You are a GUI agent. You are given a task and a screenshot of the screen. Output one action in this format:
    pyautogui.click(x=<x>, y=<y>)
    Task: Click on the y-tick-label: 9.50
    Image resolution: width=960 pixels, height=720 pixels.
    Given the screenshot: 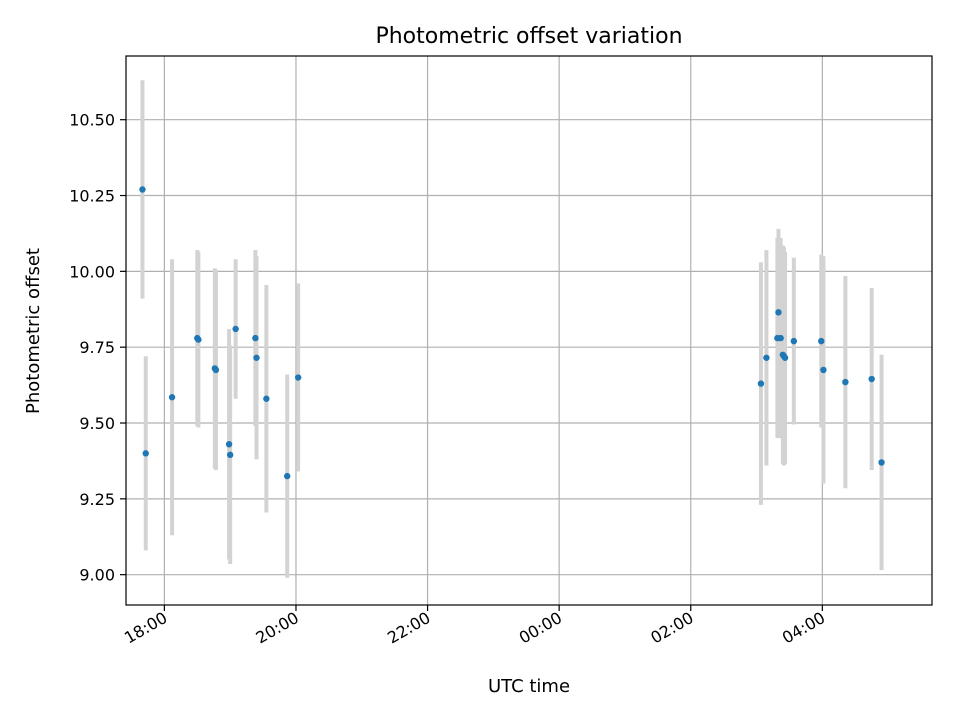 What is the action you would take?
    pyautogui.click(x=97, y=423)
    